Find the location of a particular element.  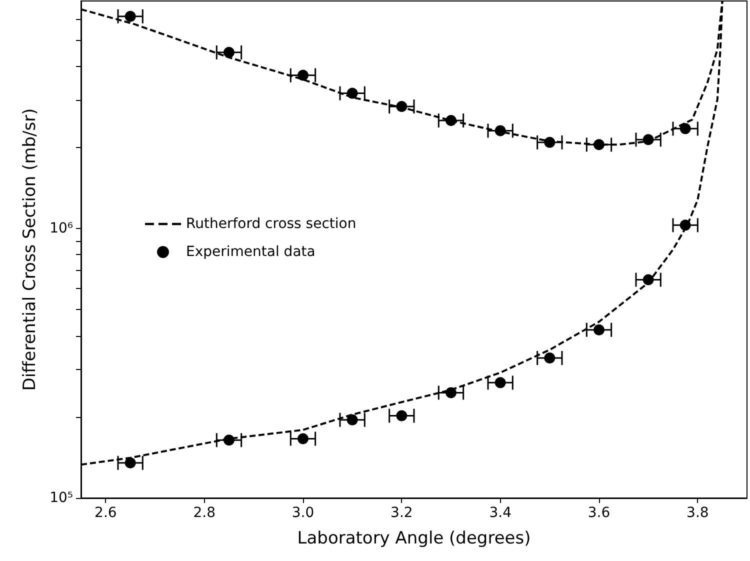

legend-label: Rutherford cross section is located at coordinates (271, 224).